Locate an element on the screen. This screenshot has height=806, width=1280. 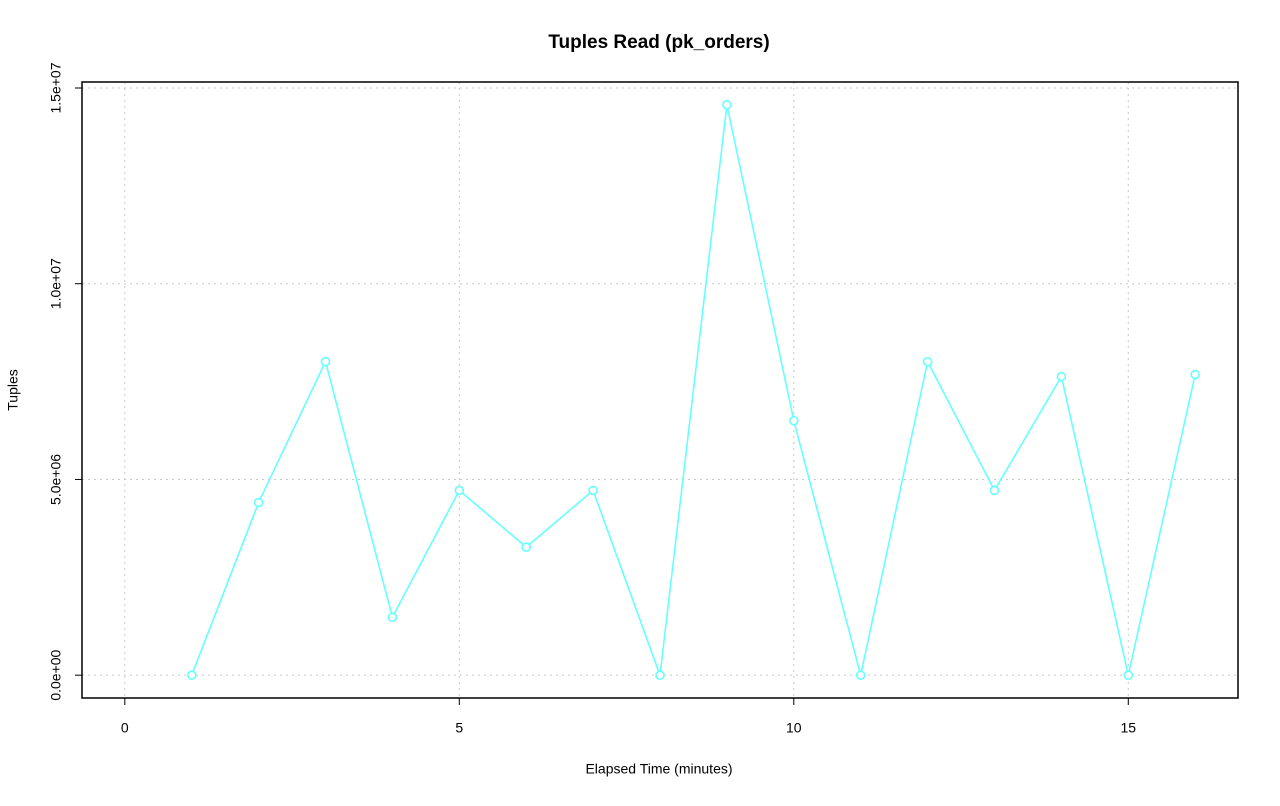
y-tick-label: 0.0e+00 is located at coordinates (56, 674).